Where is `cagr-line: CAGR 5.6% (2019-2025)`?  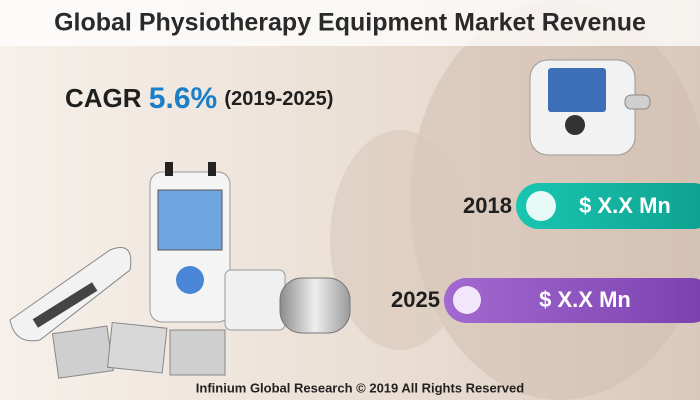
cagr-line: CAGR 5.6% (2019-2025) is located at coordinates (199, 98).